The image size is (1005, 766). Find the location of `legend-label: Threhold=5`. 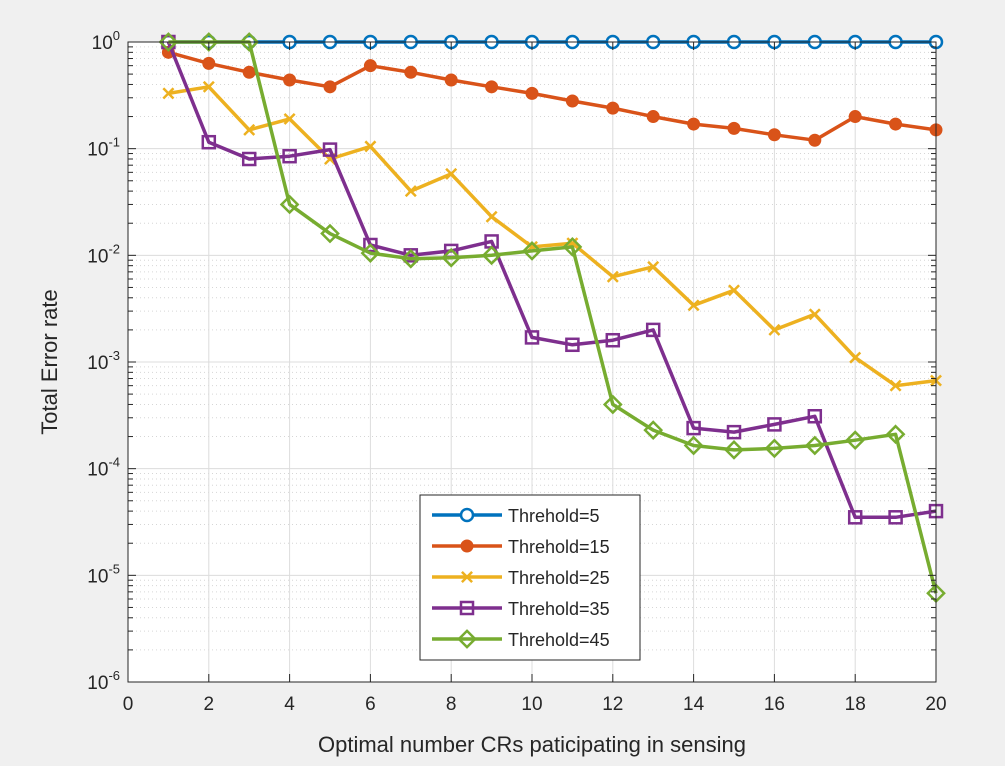

legend-label: Threhold=5 is located at coordinates (554, 516).